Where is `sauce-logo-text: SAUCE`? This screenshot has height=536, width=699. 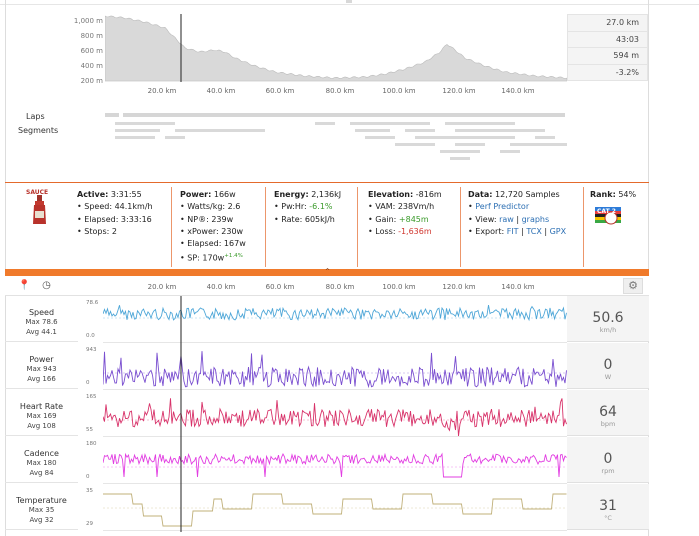
sauce-logo-text: SAUCE is located at coordinates (37, 192).